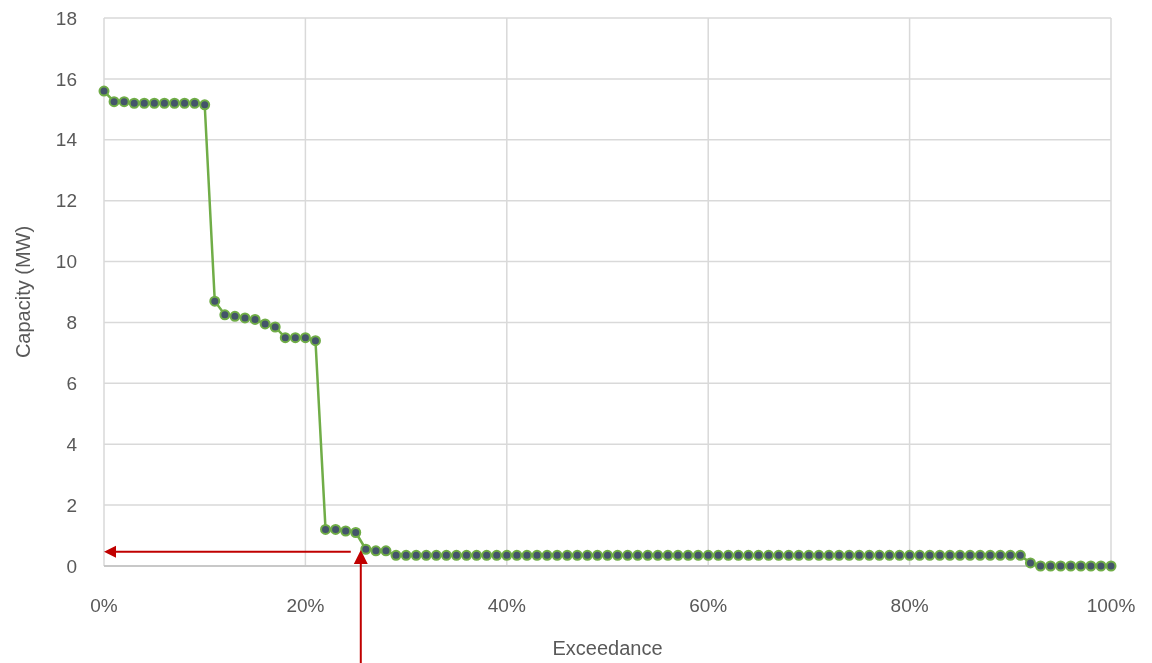  Describe the element at coordinates (66, 79) in the screenshot. I see `y-tick-label: 16` at that location.